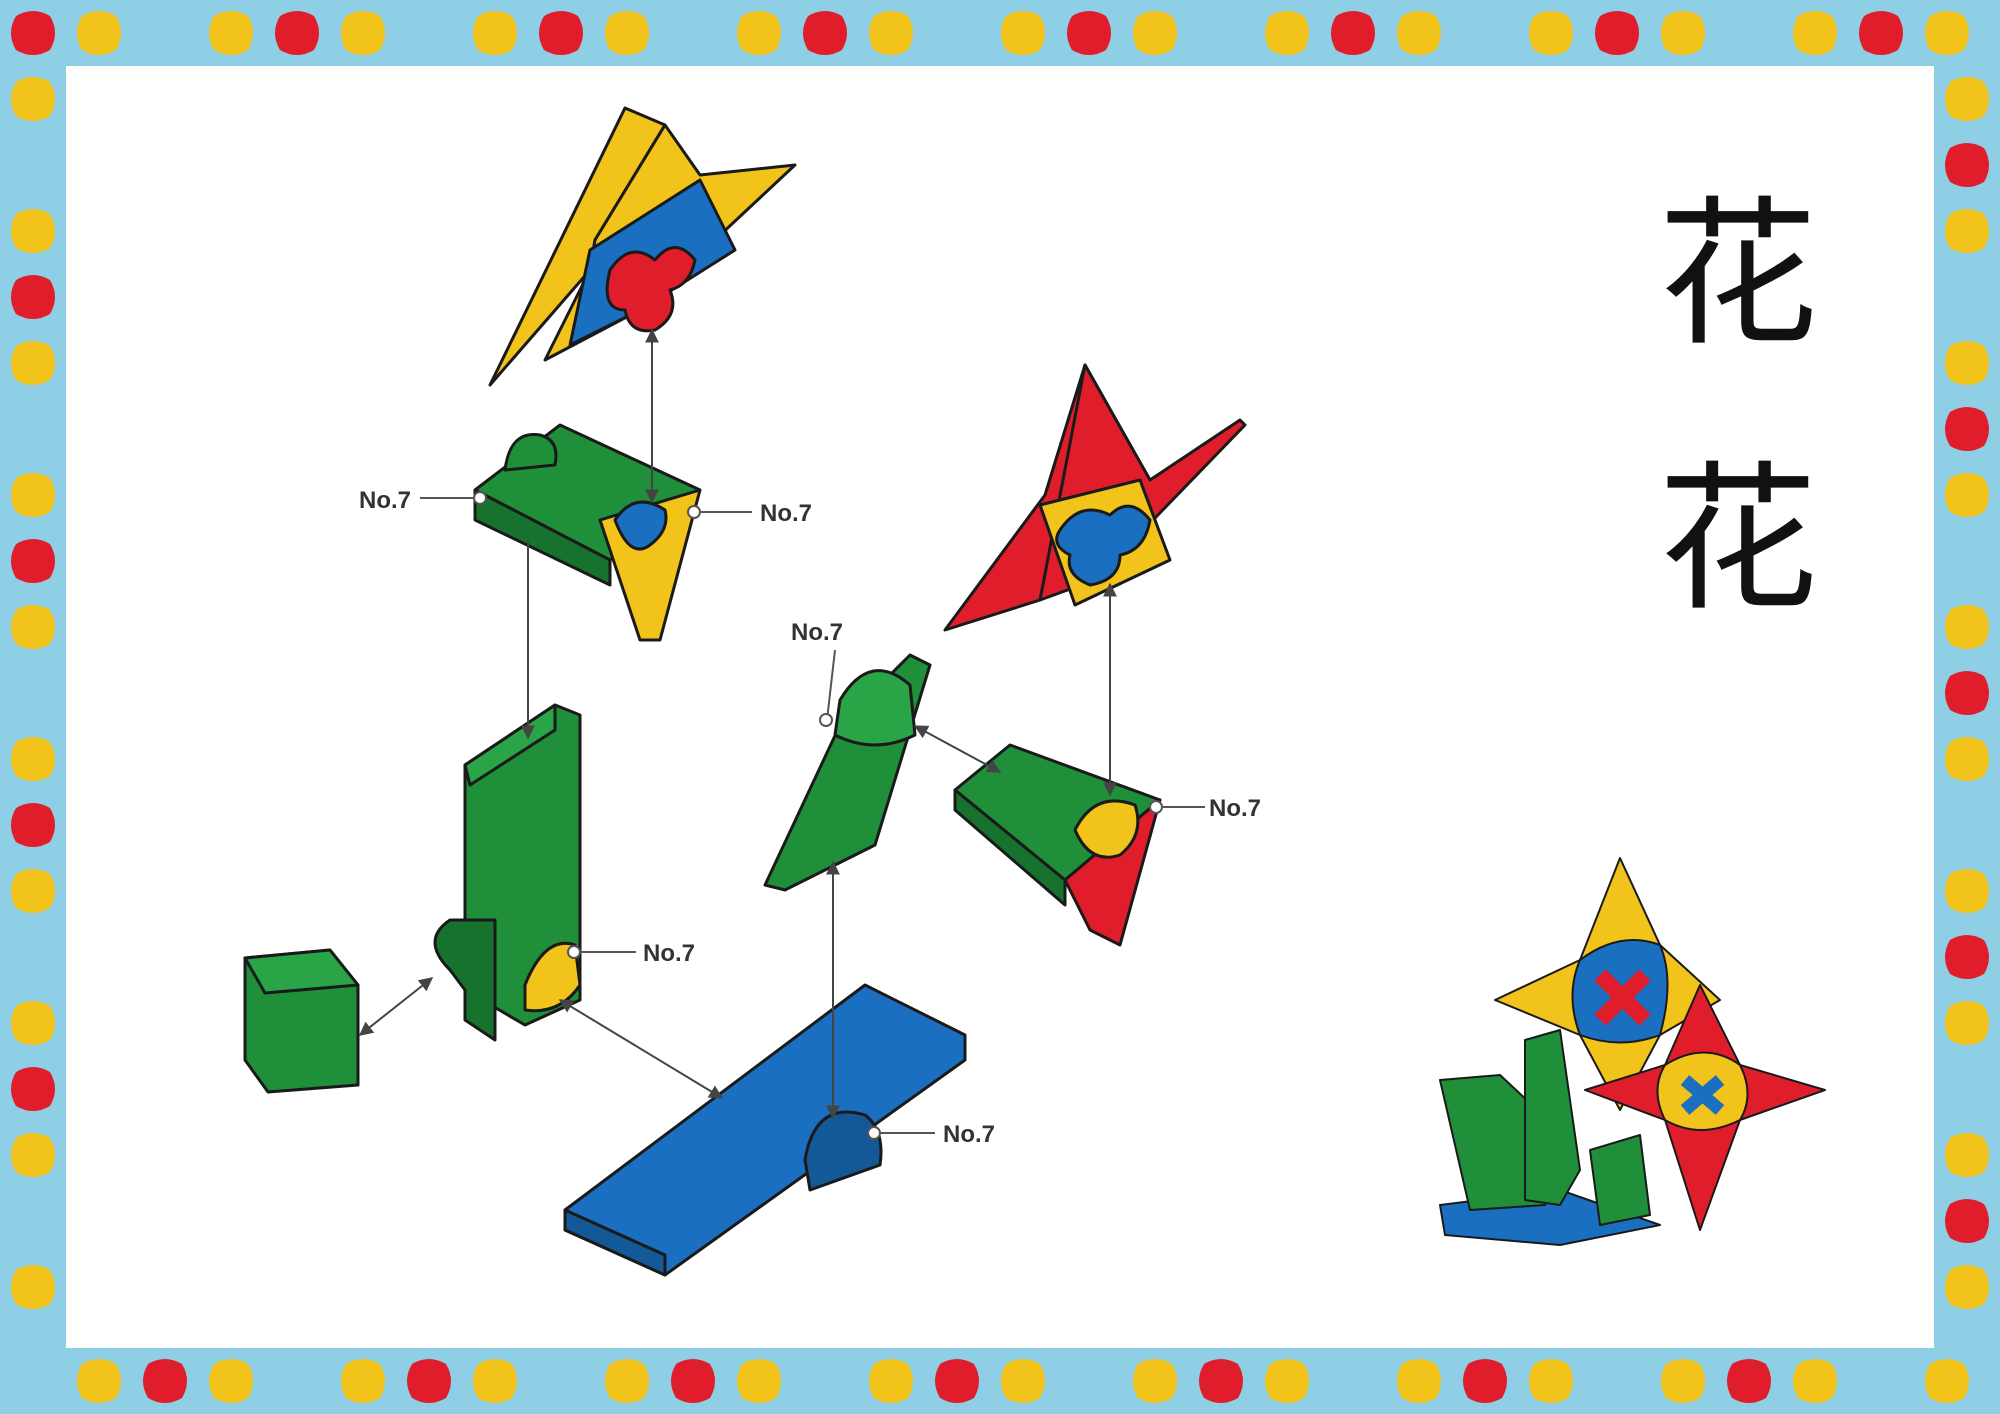 Image resolution: width=2000 pixels, height=1414 pixels. What do you see at coordinates (786, 513) in the screenshot?
I see `callout-label-no7-top-right: No.7` at bounding box center [786, 513].